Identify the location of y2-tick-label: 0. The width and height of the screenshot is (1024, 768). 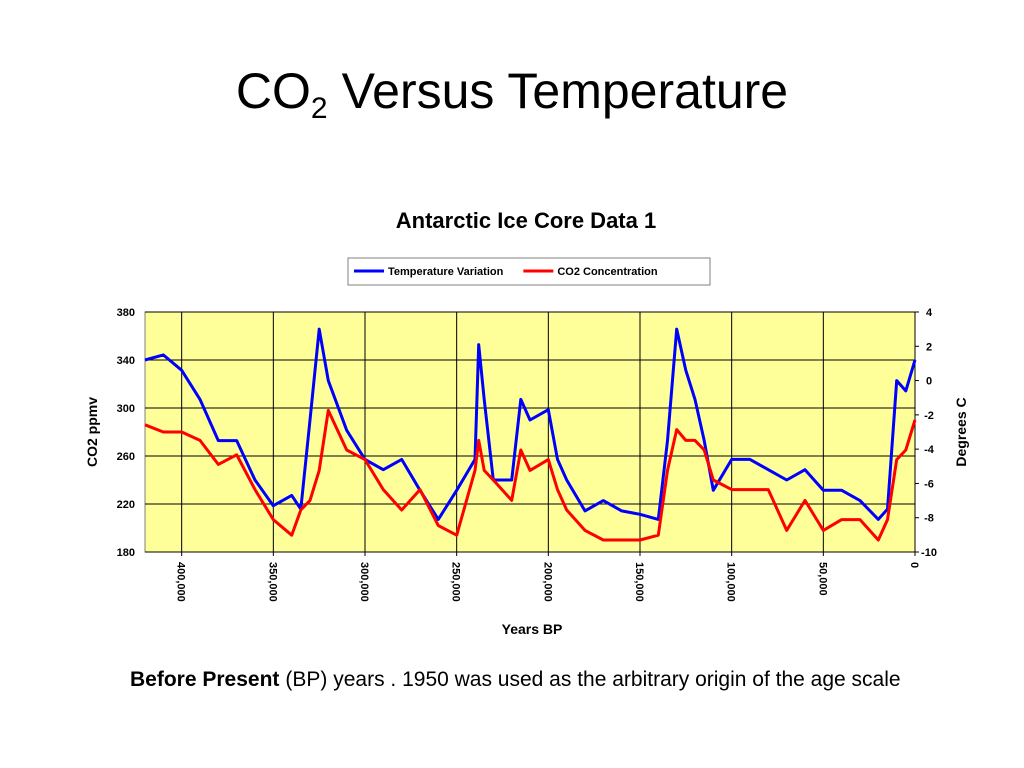
(929, 382).